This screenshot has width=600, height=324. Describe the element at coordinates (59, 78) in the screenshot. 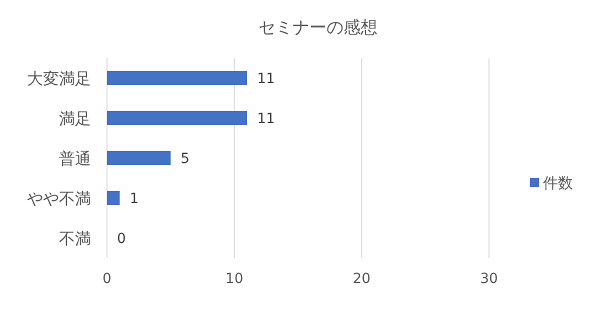

I see `y-tick-label: 大変満足` at that location.